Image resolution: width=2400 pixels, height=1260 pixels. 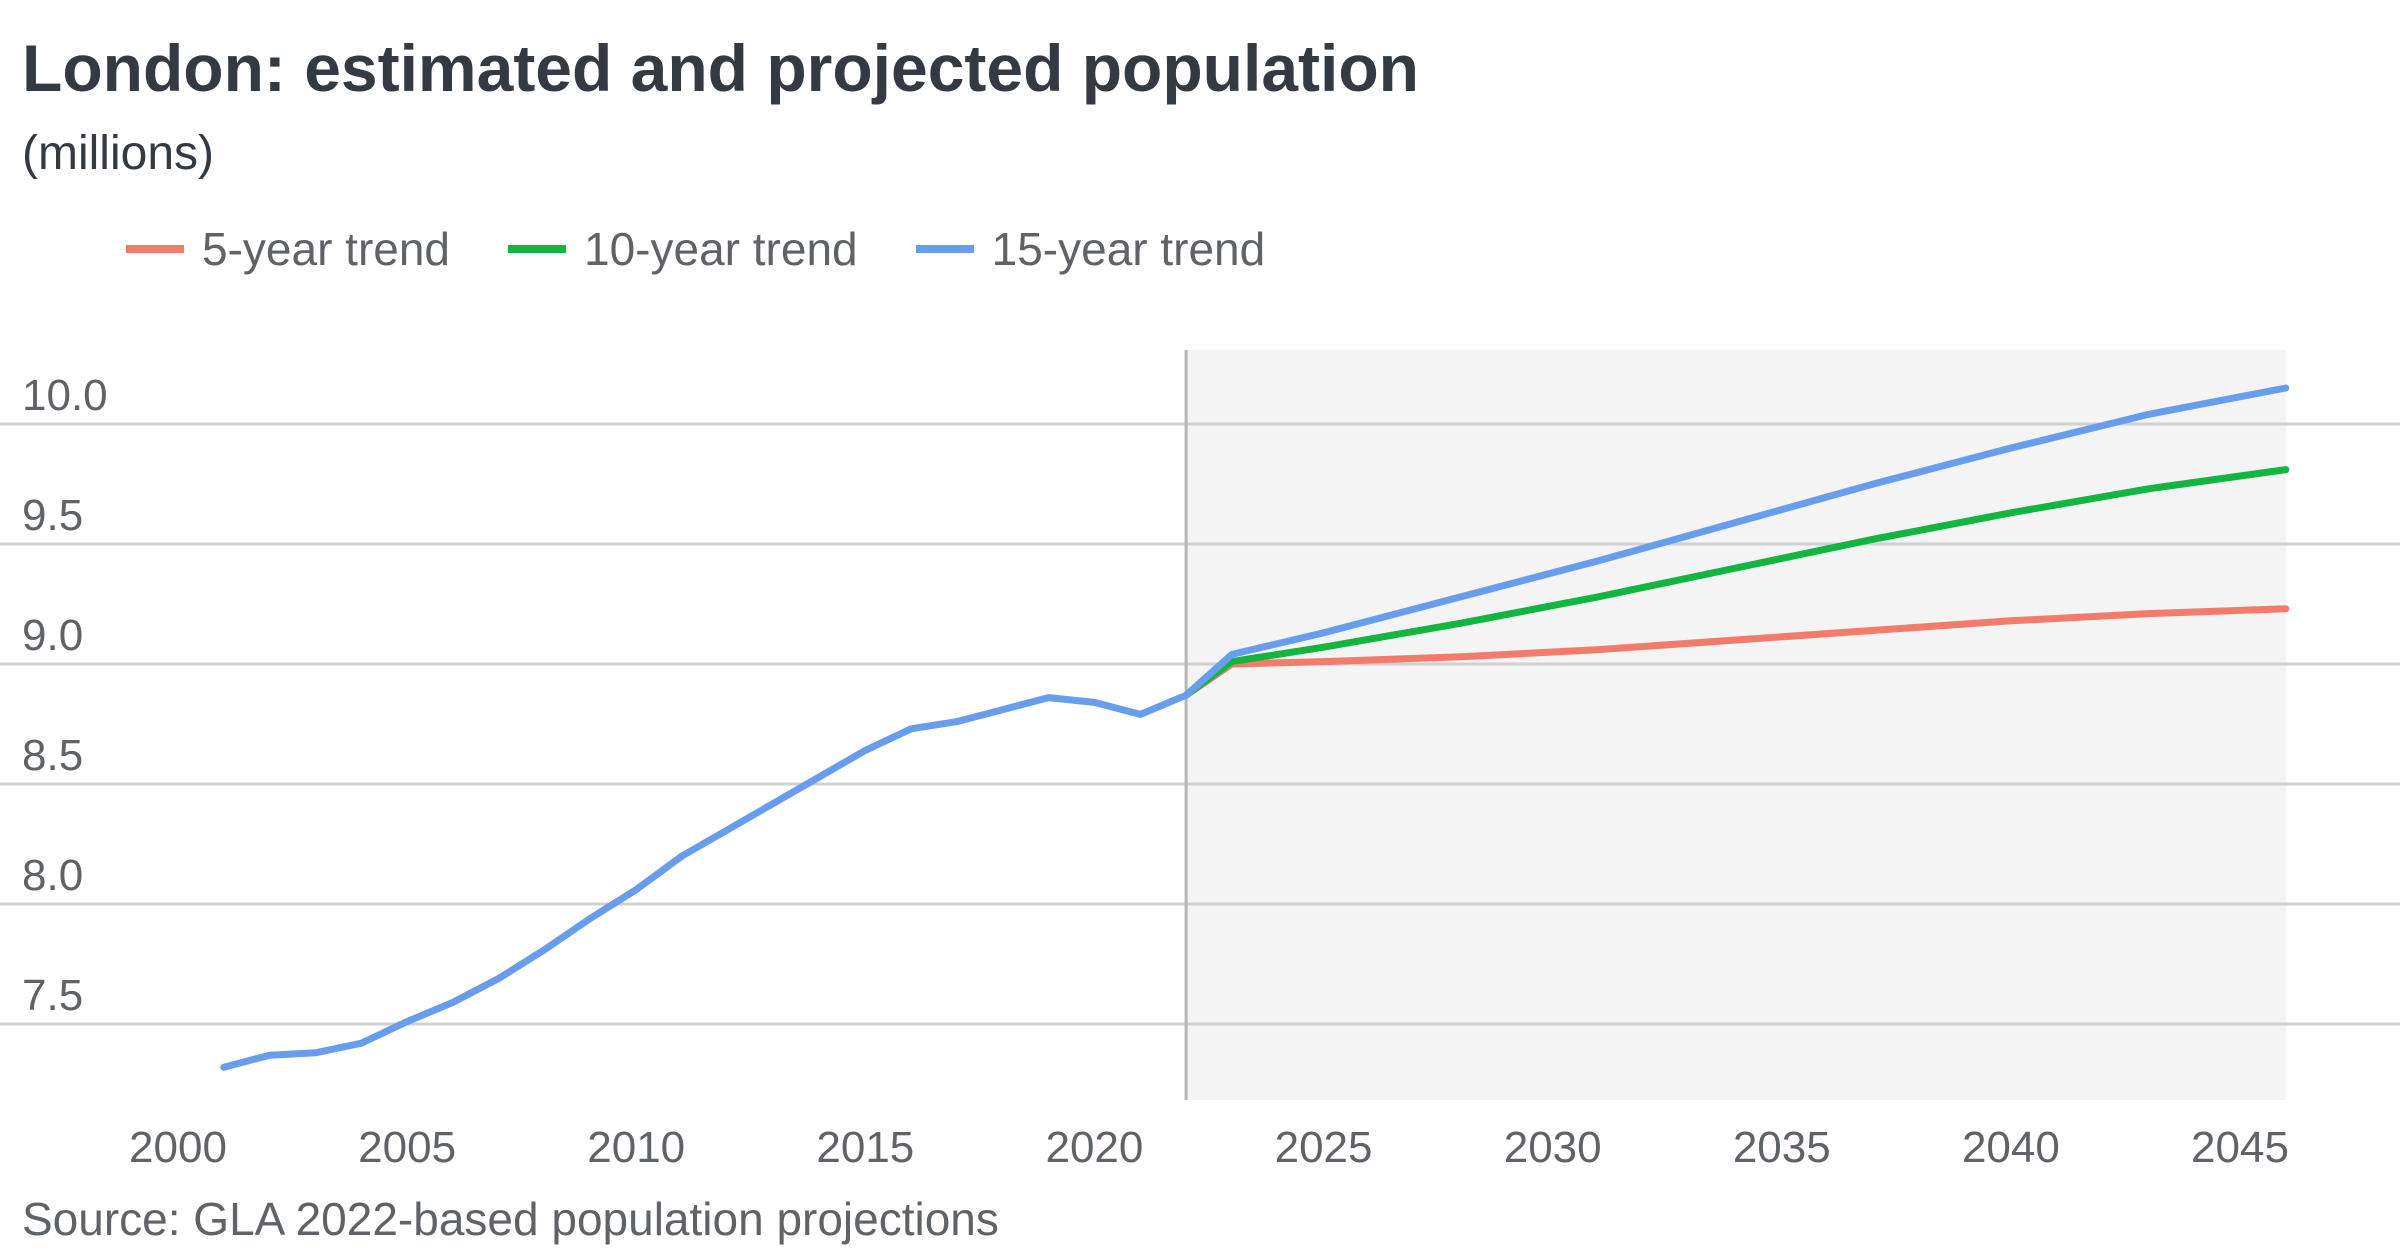 I want to click on legend-swatch-5-year, so click(x=155, y=249).